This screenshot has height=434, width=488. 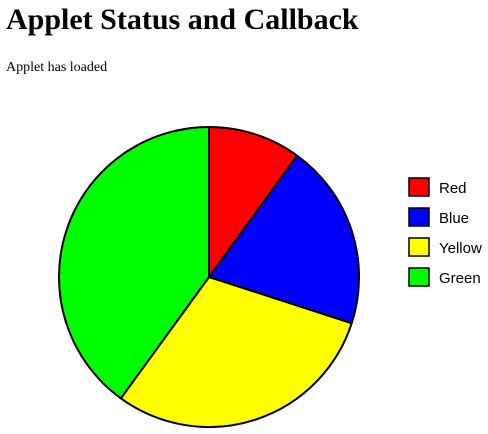 I want to click on page-title: Applet Status and Callback, so click(x=182, y=19).